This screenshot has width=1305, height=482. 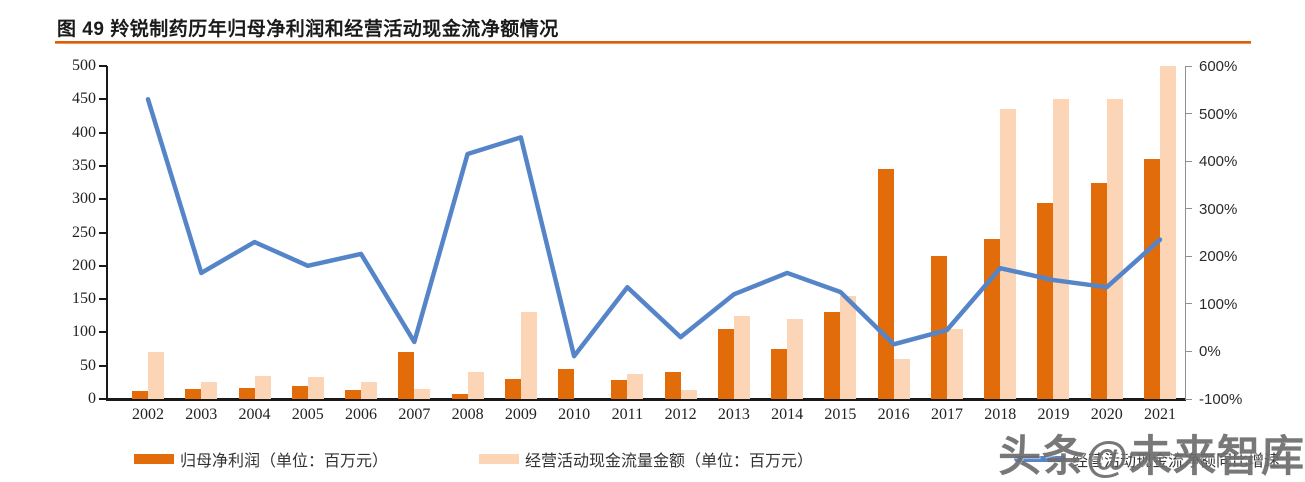 What do you see at coordinates (84, 165) in the screenshot?
I see `left-axis-label: 350` at bounding box center [84, 165].